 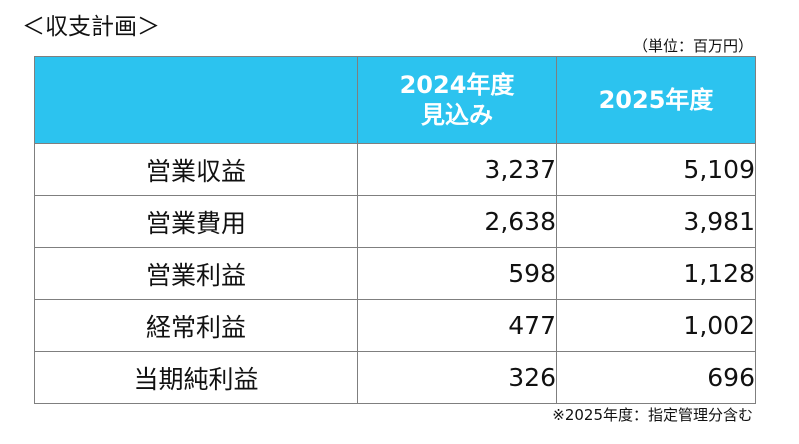 What do you see at coordinates (692, 46) in the screenshot?
I see `unit-note: （単位：百万円）` at bounding box center [692, 46].